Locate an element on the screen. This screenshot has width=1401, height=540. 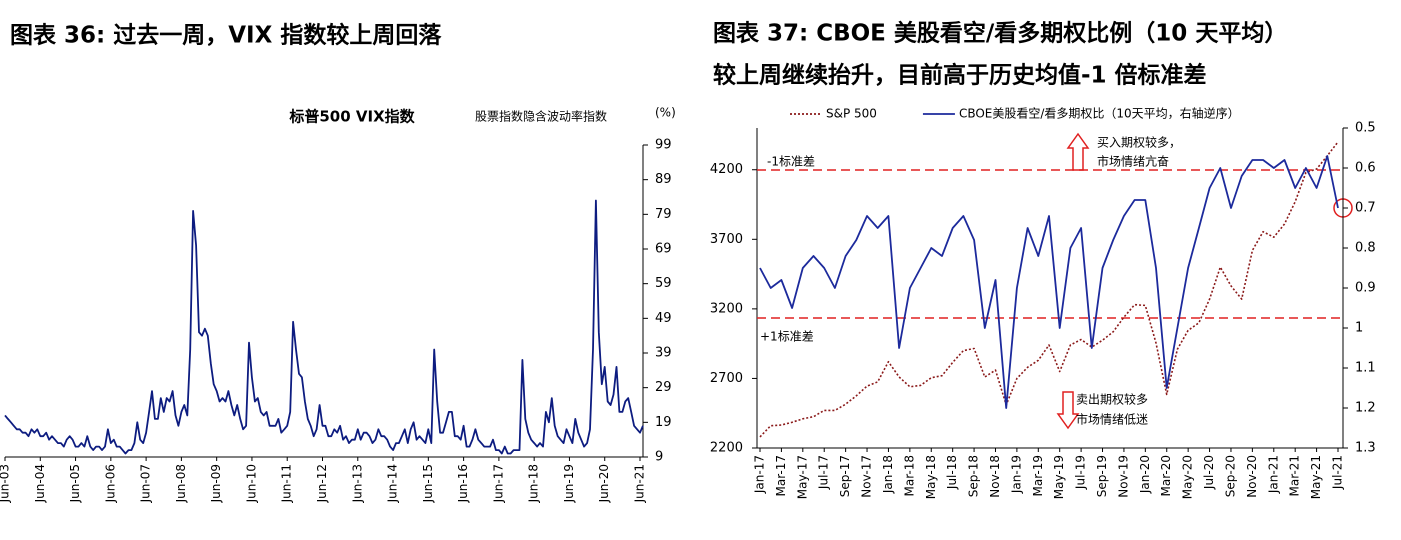
x-tick-label: Mar-19 is located at coordinates (1038, 475).